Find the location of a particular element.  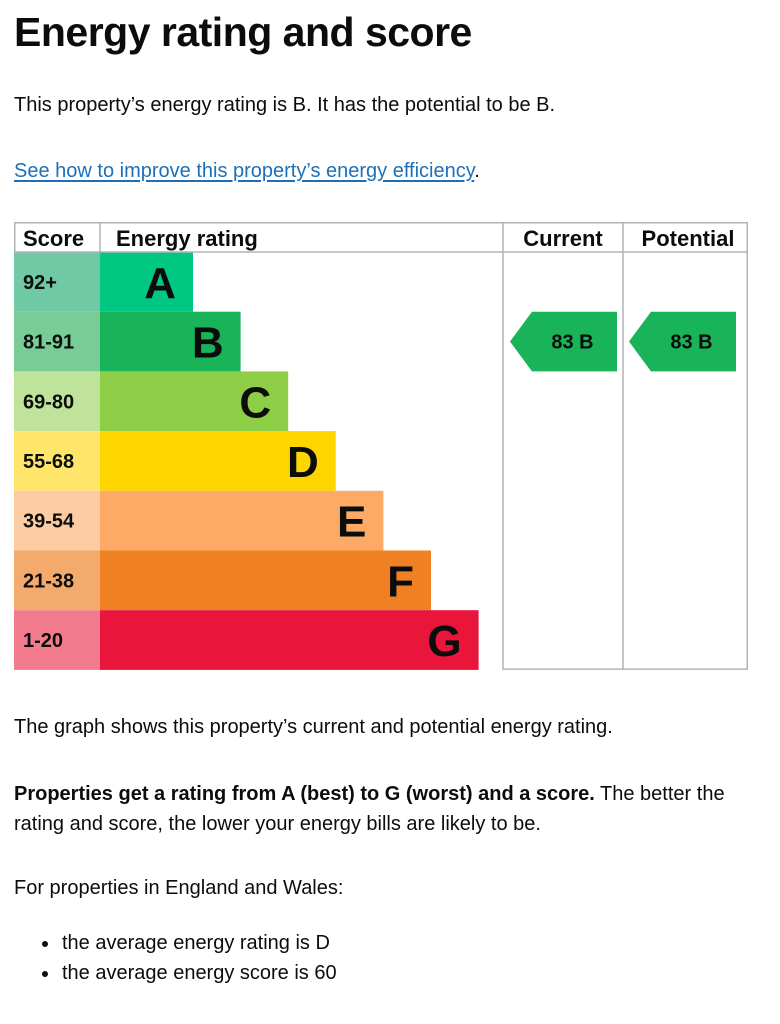

rating-letter-a: A is located at coordinates (160, 283).